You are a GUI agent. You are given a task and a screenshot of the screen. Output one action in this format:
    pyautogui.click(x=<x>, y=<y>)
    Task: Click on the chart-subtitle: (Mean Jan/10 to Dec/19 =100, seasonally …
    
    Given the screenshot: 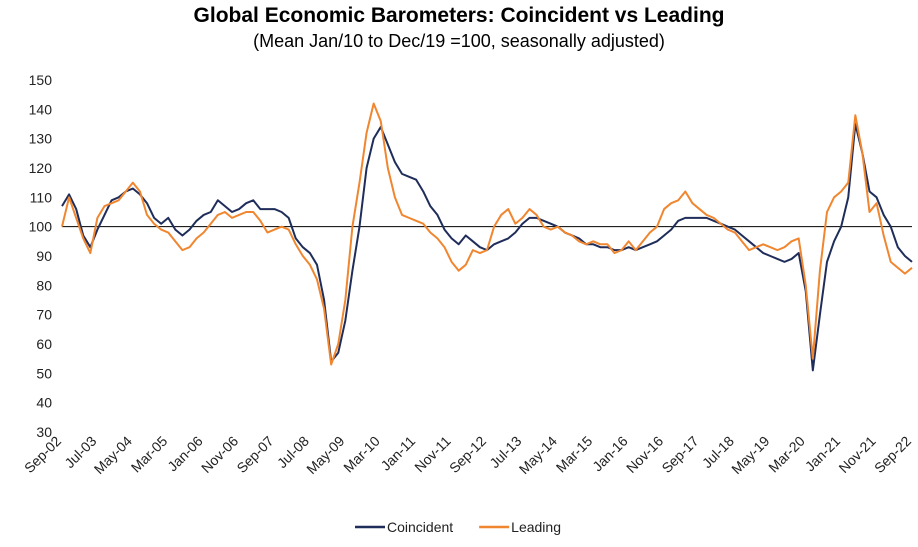 What is the action you would take?
    pyautogui.click(x=459, y=41)
    